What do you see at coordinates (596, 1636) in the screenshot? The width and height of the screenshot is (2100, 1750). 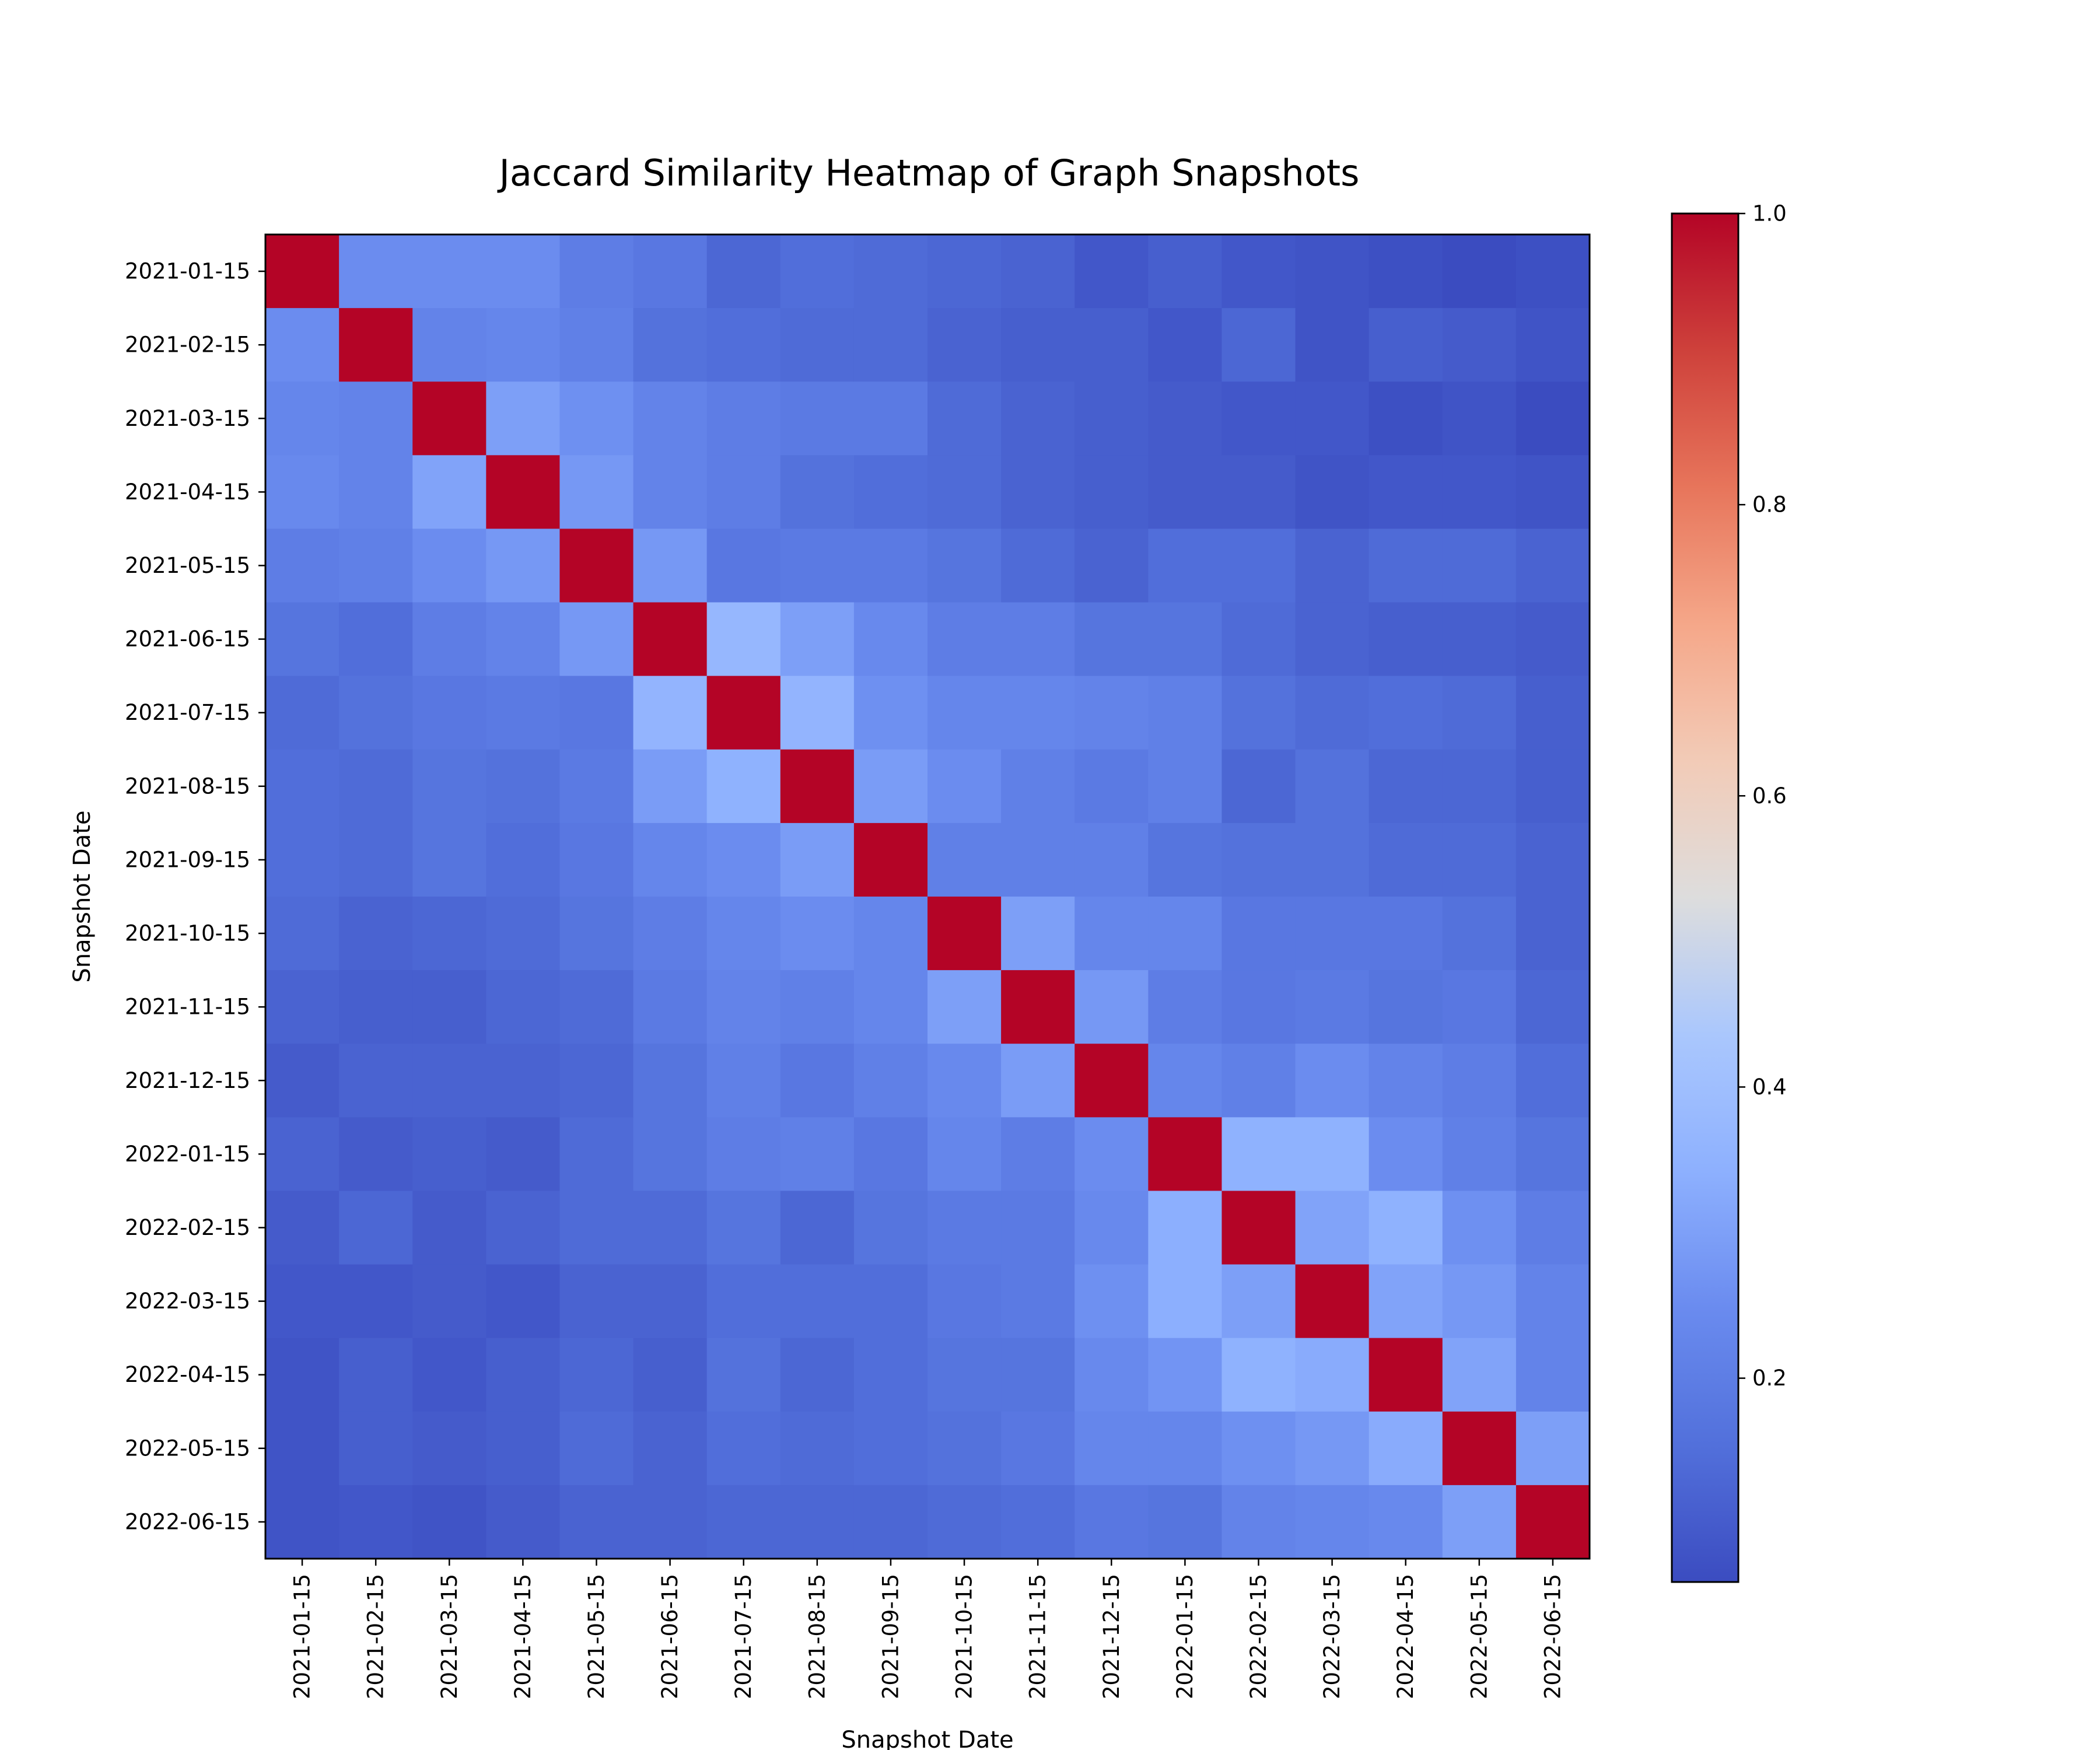 I see `x-tick-label: 2021-05-15` at bounding box center [596, 1636].